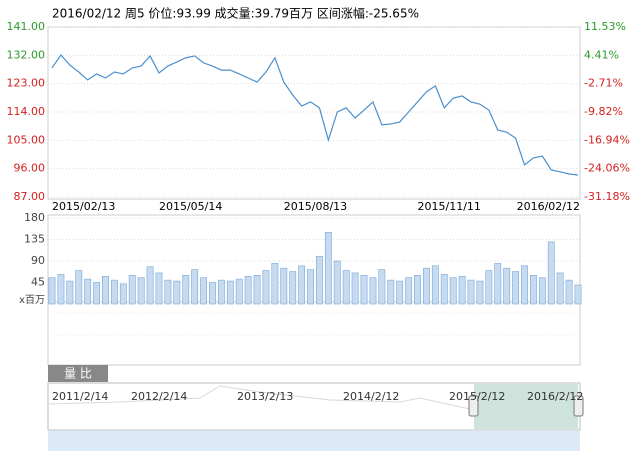 The width and height of the screenshot is (640, 456). Describe the element at coordinates (30, 168) in the screenshot. I see `y-tick-label: 96.00` at that location.